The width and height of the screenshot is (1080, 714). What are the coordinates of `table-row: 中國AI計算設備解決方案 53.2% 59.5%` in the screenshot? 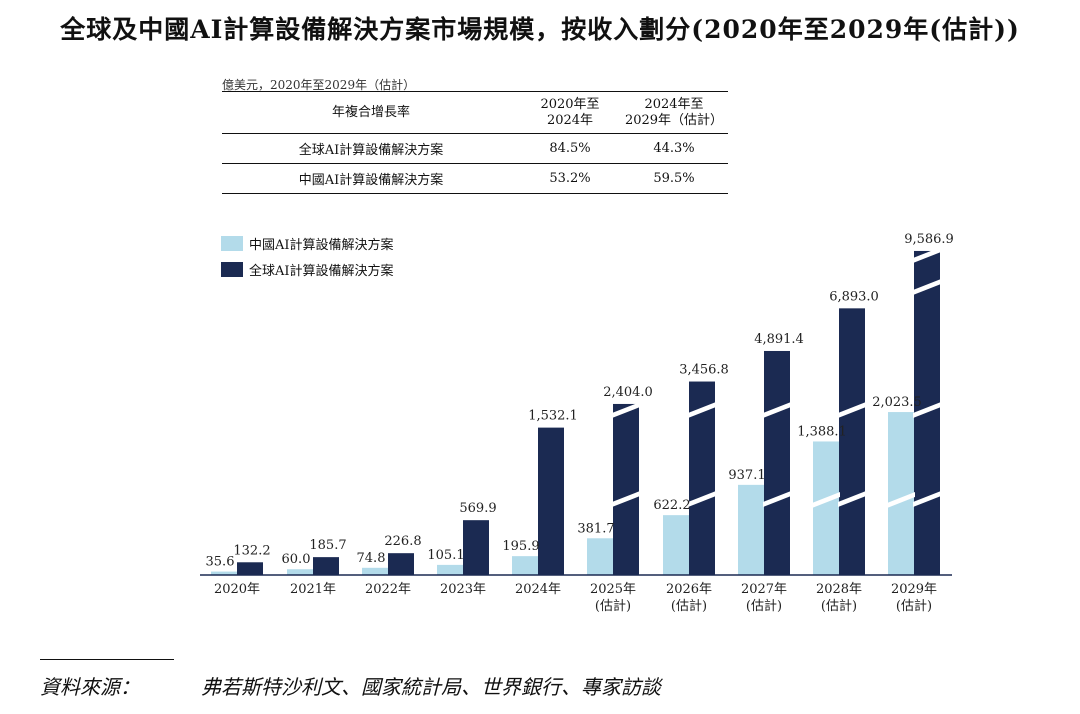 It's located at (475, 178).